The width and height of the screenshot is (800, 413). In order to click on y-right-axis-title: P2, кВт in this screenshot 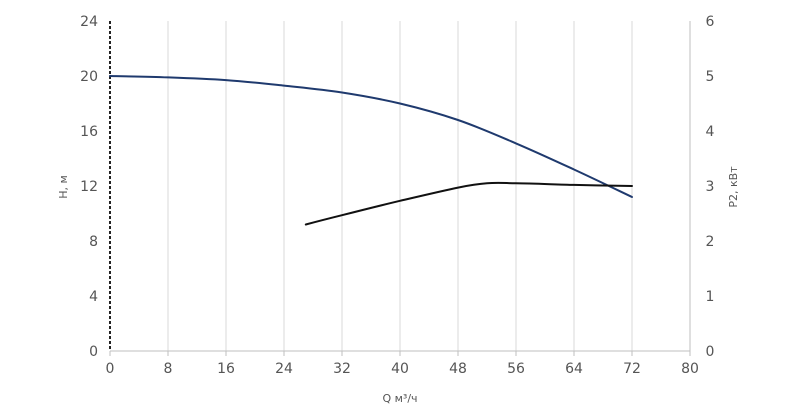, I will do `click(733, 187)`.